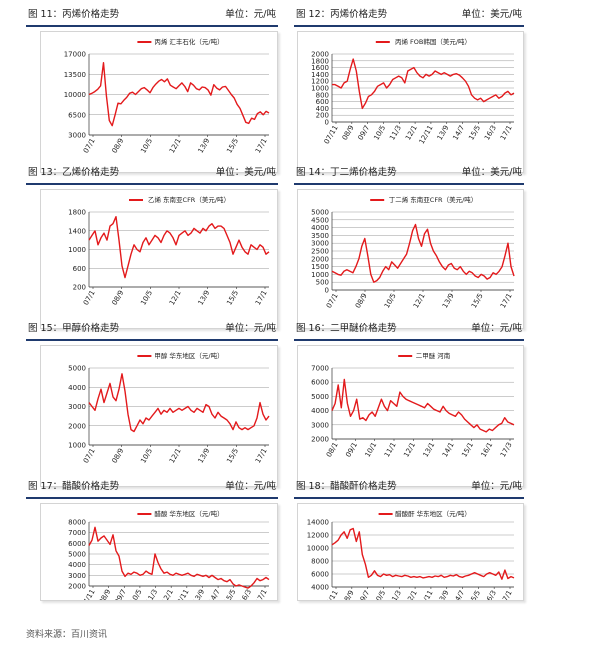  Describe the element at coordinates (180, 41) in the screenshot. I see `legend: 丙烯 汇丰石化（元/吨）` at that location.